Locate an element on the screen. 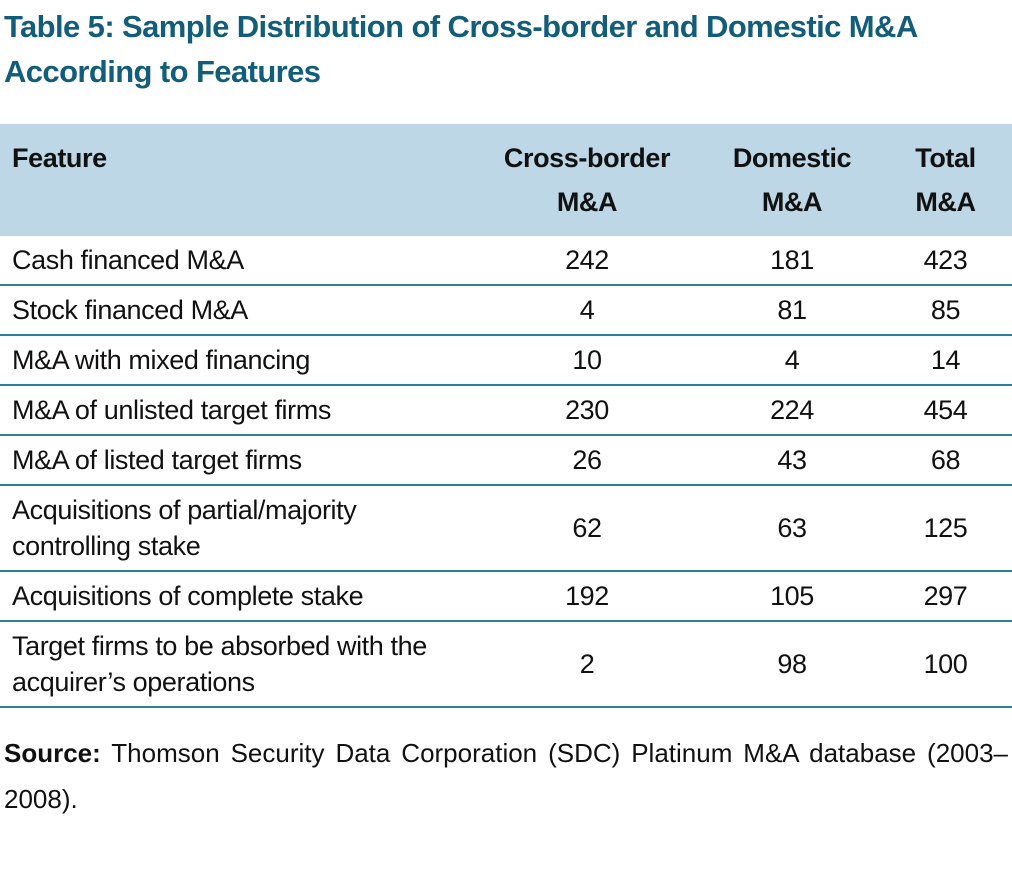 This screenshot has width=1012, height=875. table-row: Acquisitions of complete stake 192 105 297 is located at coordinates (506, 596).